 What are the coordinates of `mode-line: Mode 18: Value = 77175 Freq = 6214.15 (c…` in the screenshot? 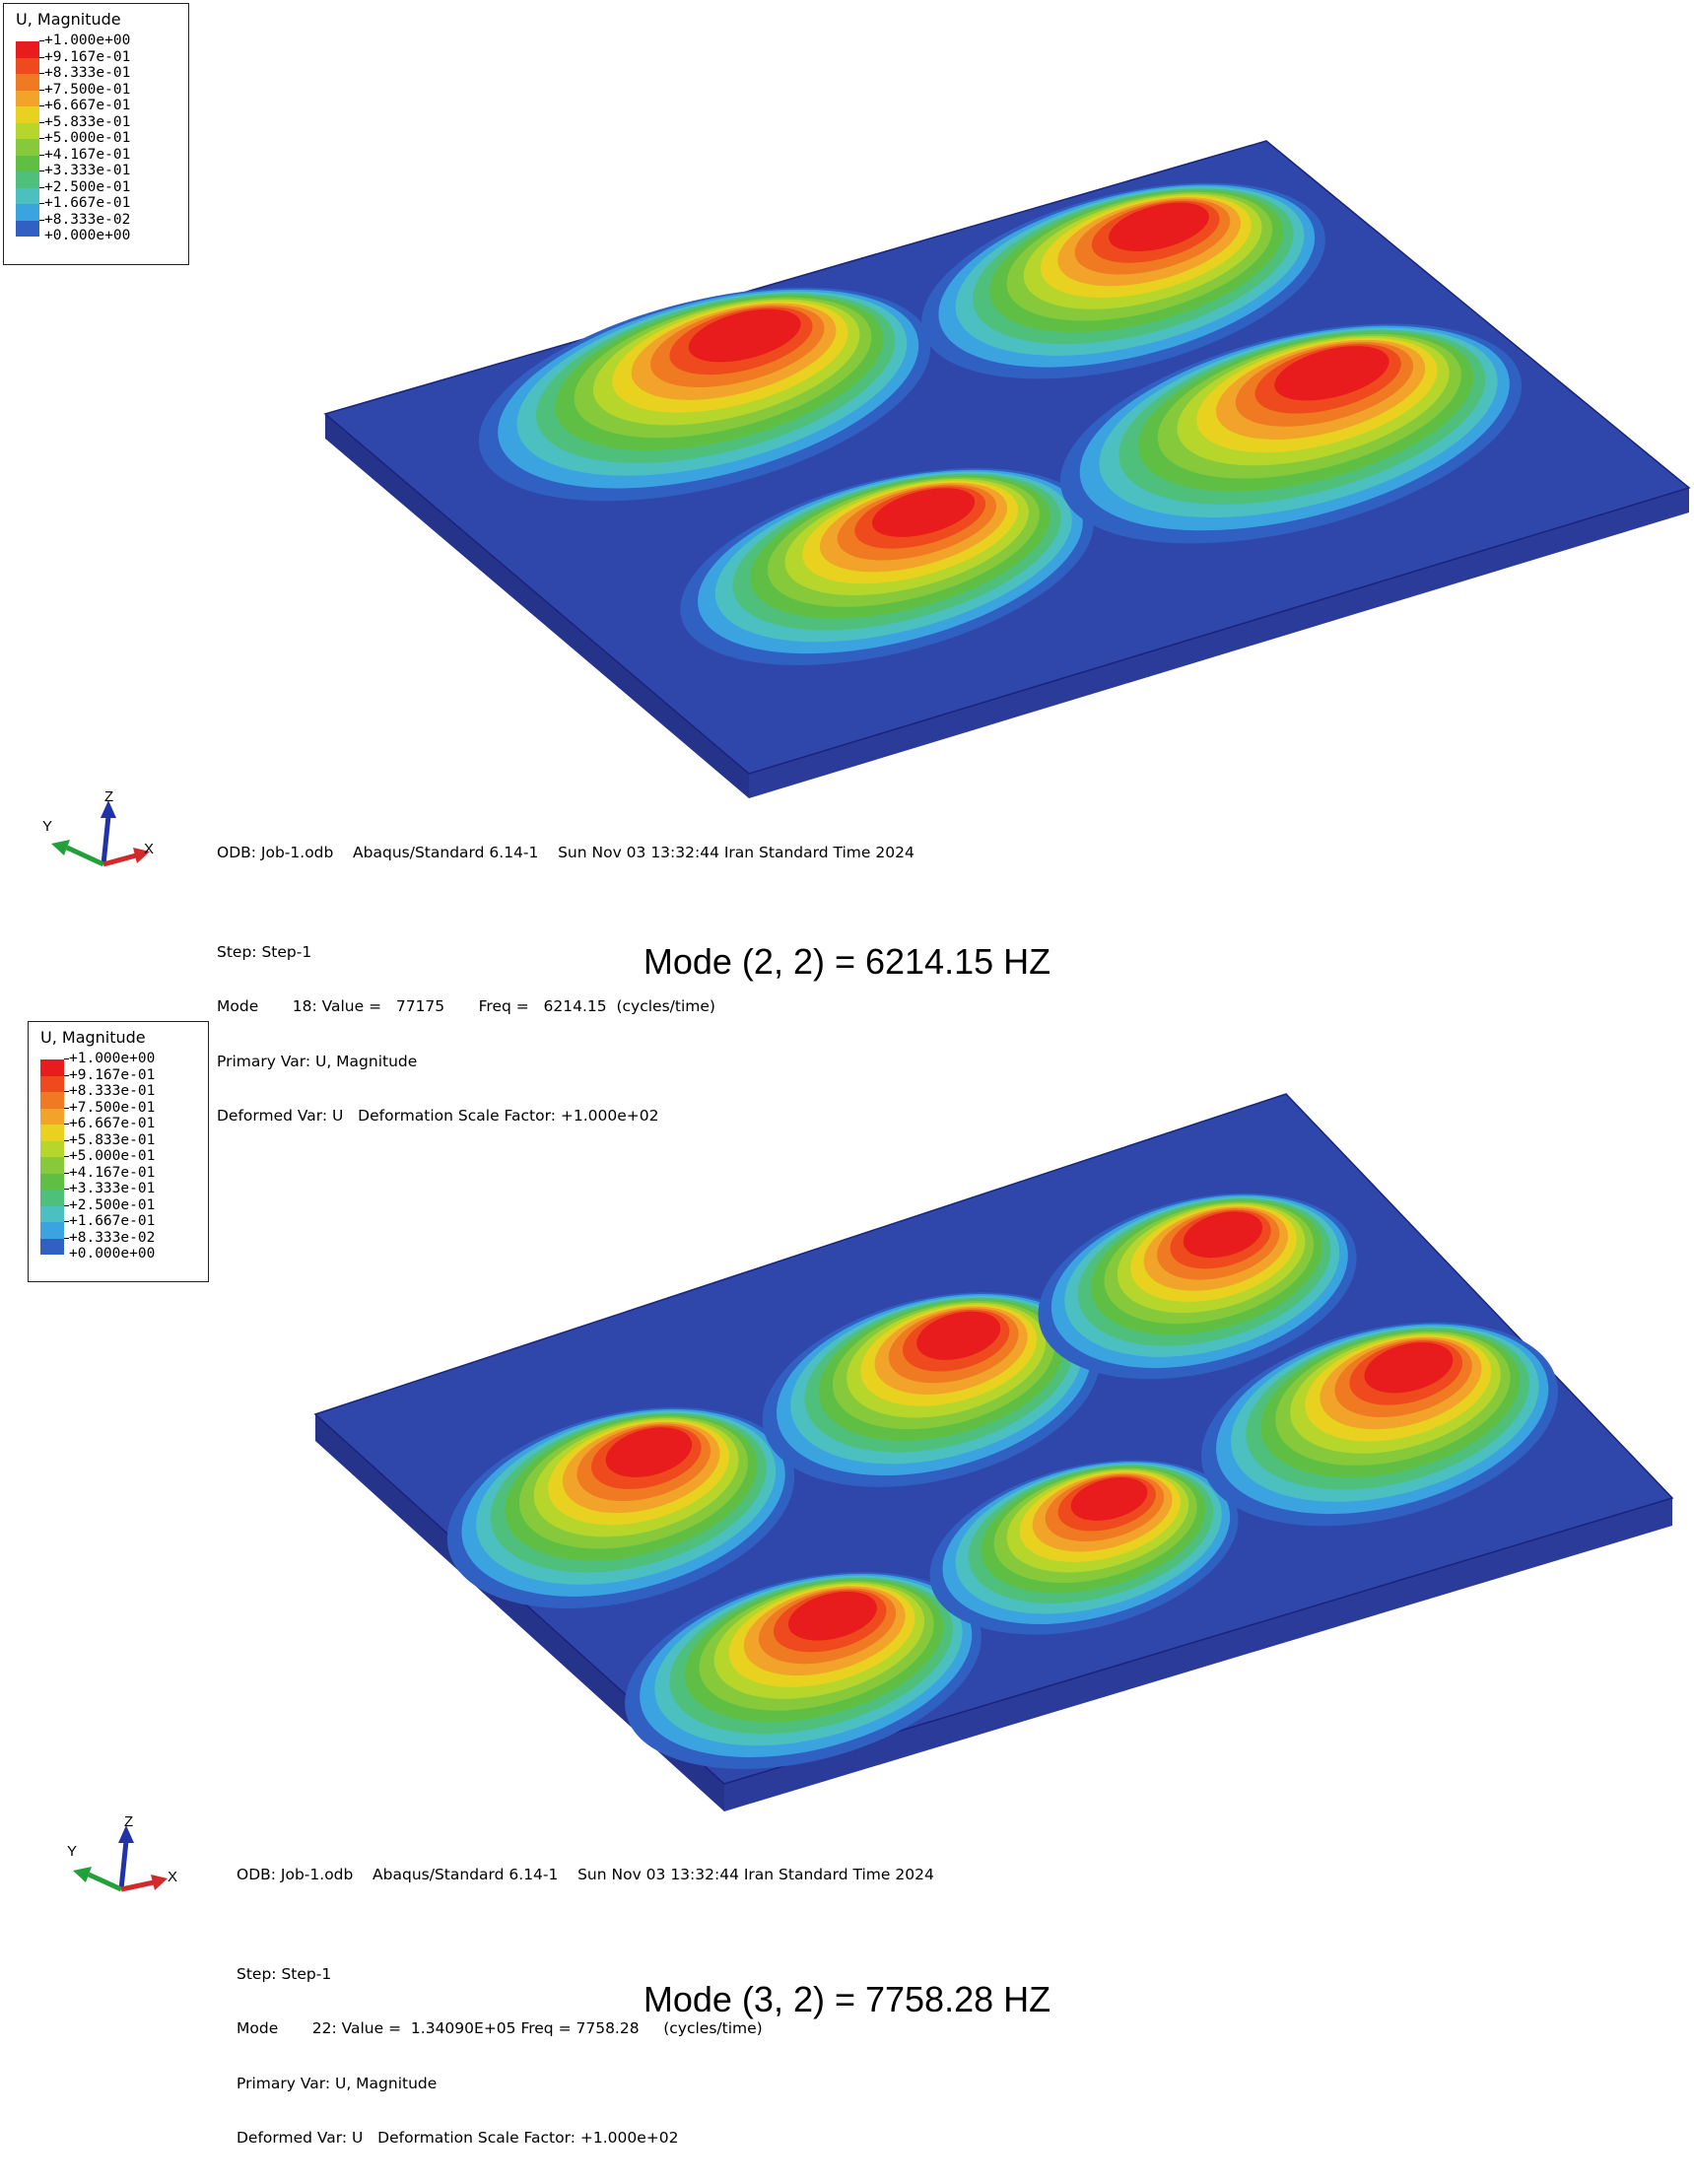 It's located at (466, 1006).